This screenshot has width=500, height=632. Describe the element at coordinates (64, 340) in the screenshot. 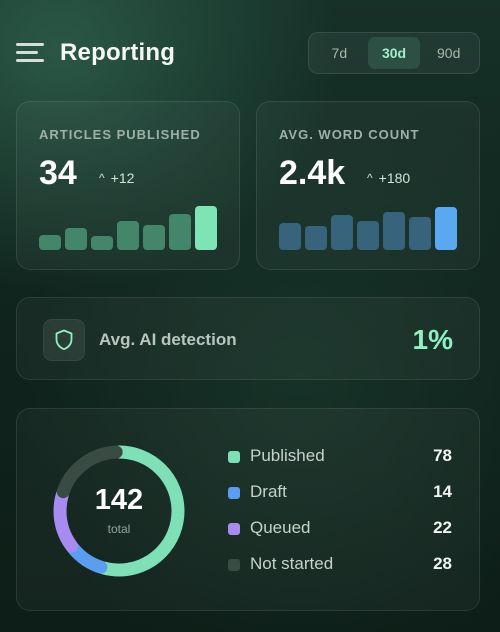

I see `shield-icon` at that location.